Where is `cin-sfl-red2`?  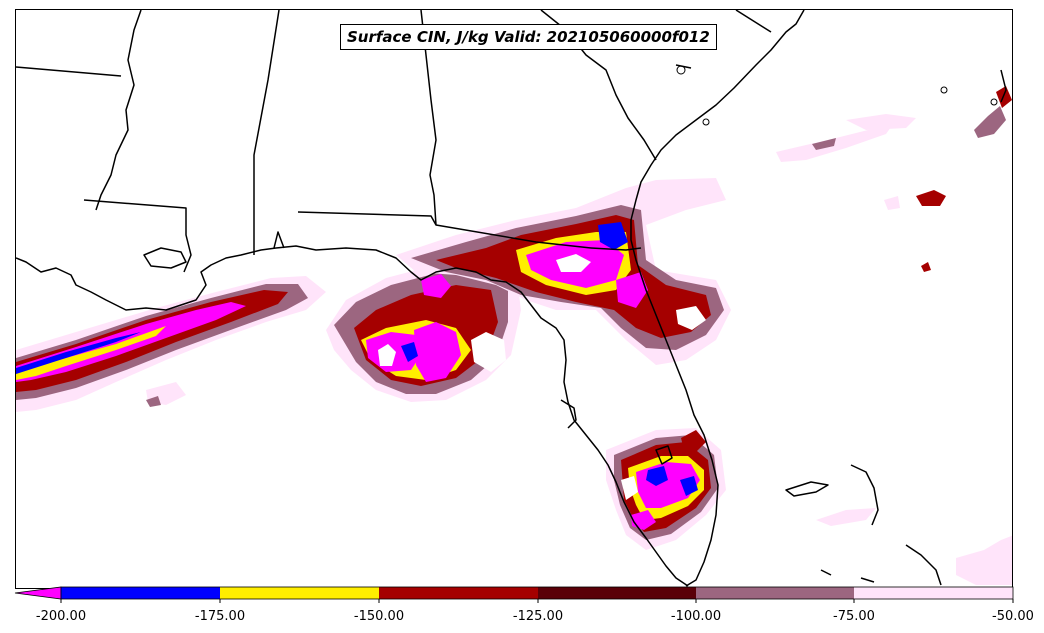
cin-sfl-red2 is located at coordinates (693, 441).